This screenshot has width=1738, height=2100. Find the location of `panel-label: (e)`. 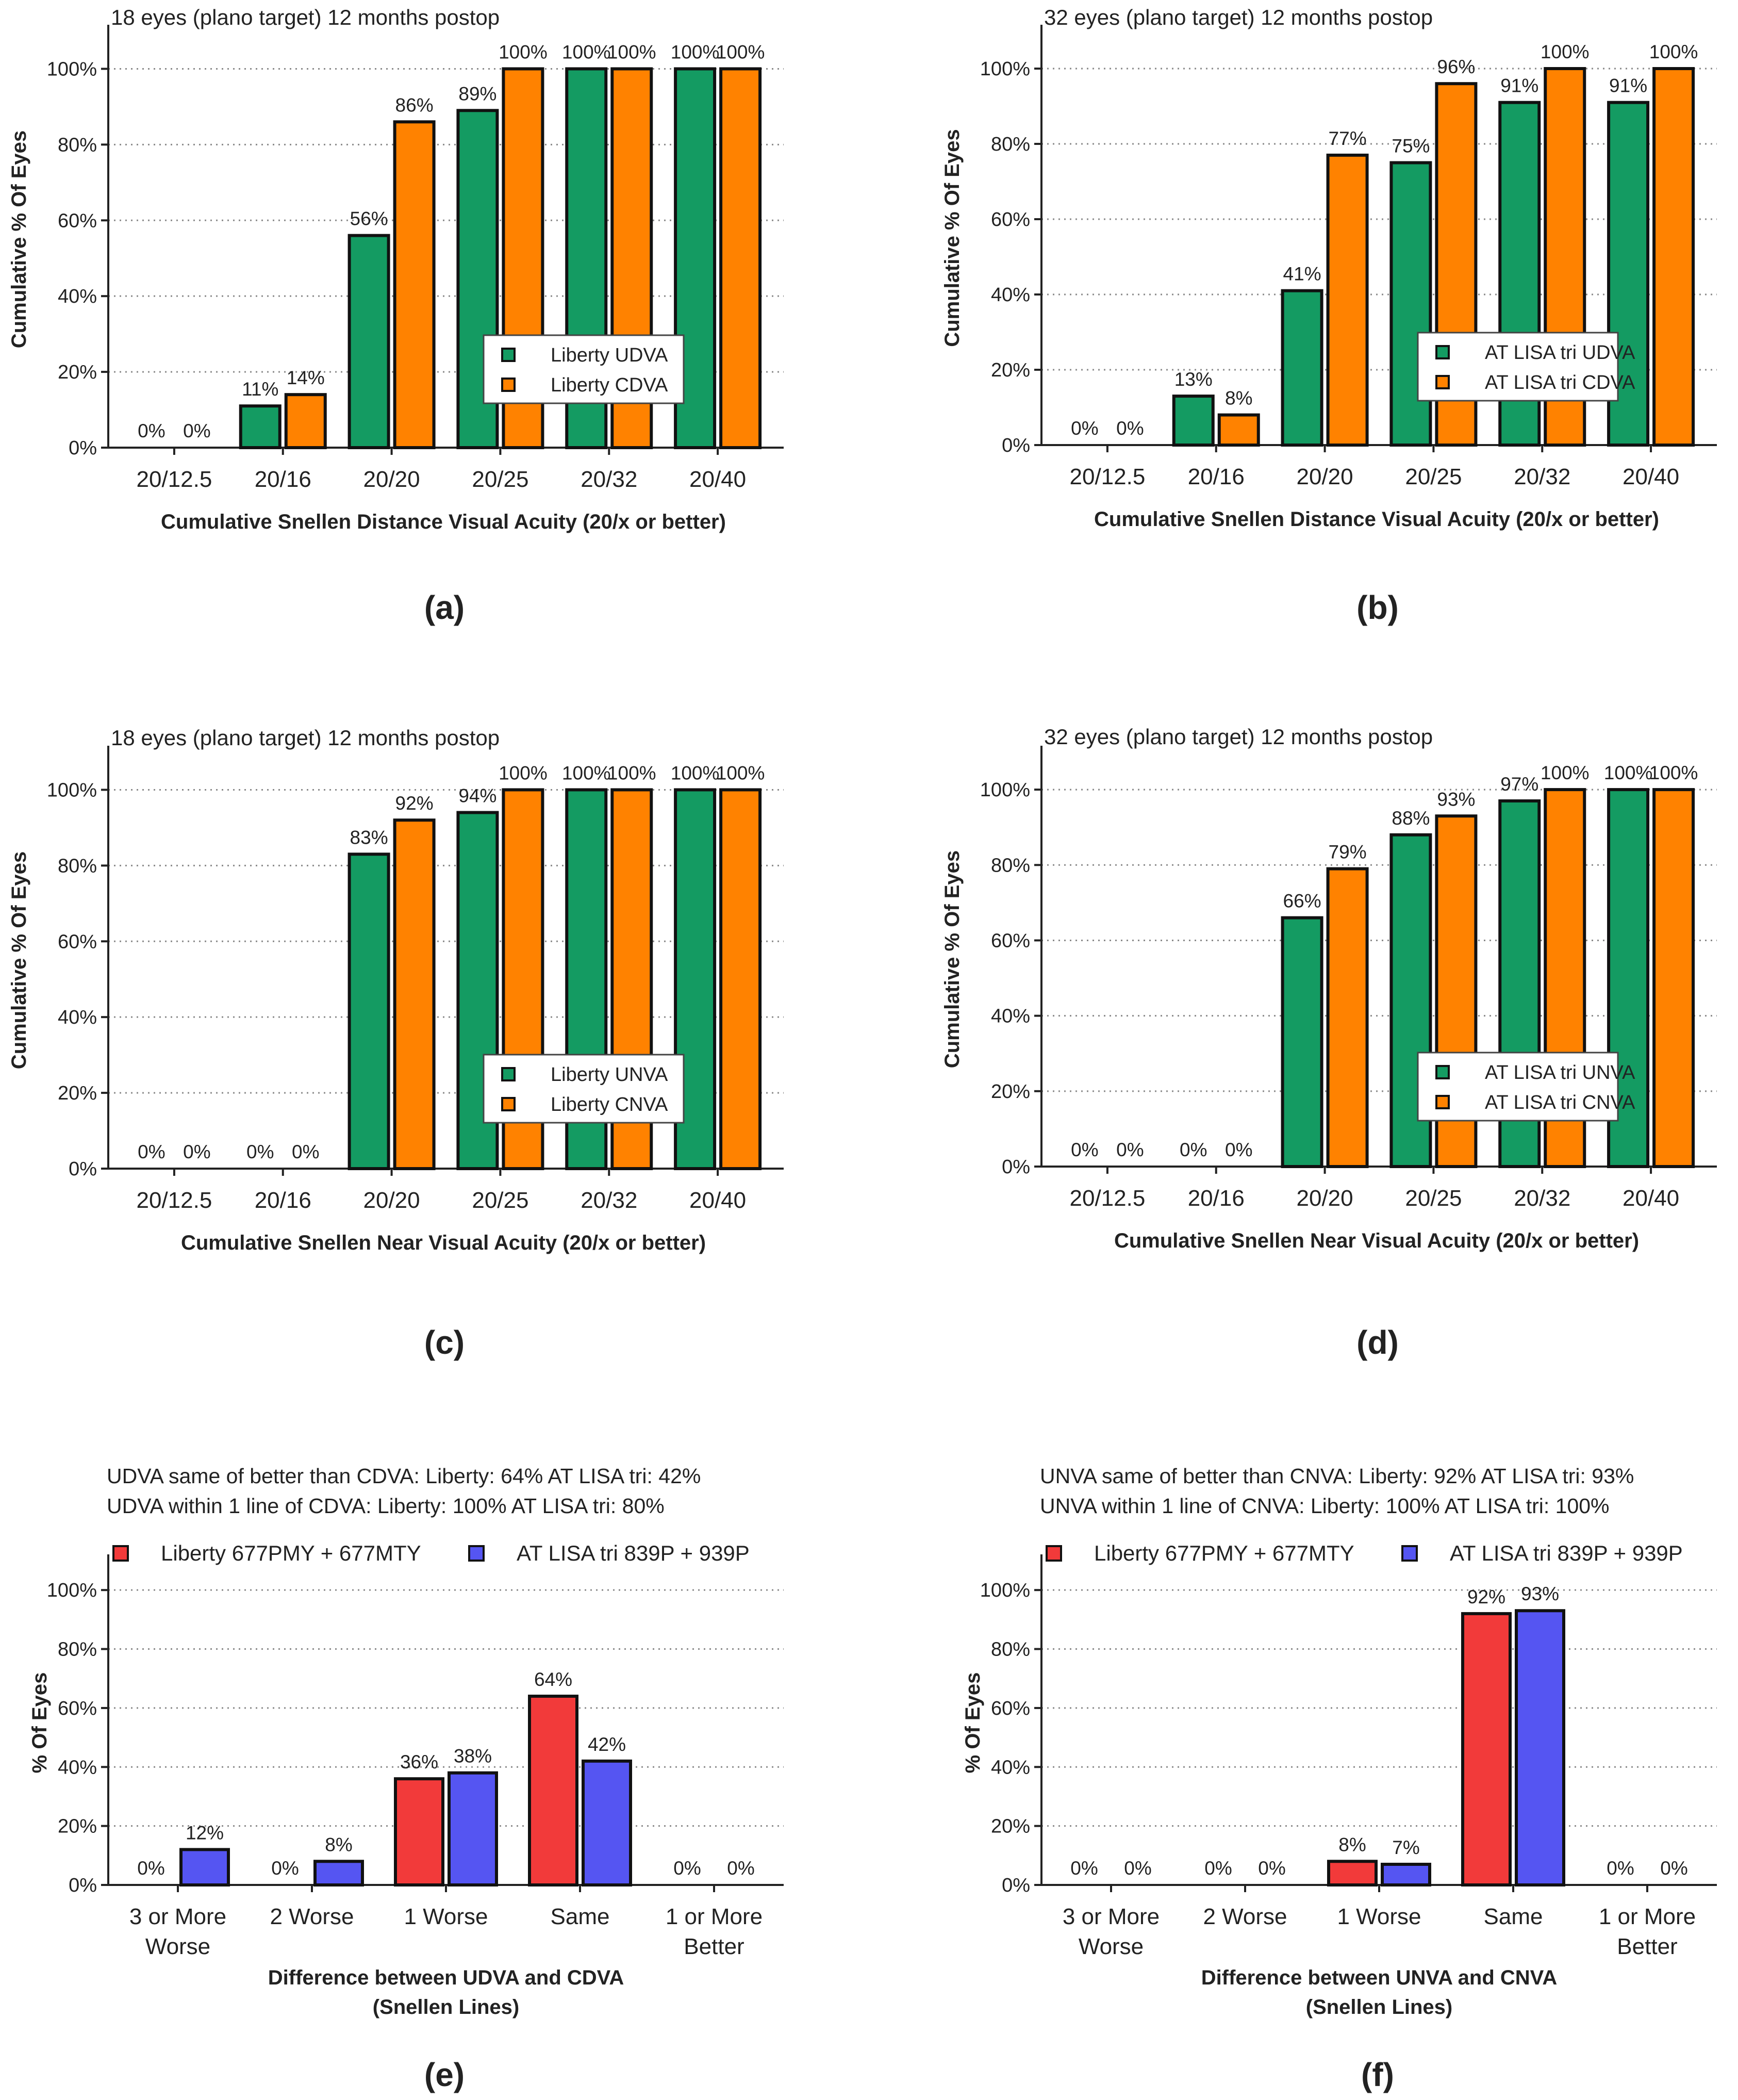

panel-label: (e) is located at coordinates (445, 2075).